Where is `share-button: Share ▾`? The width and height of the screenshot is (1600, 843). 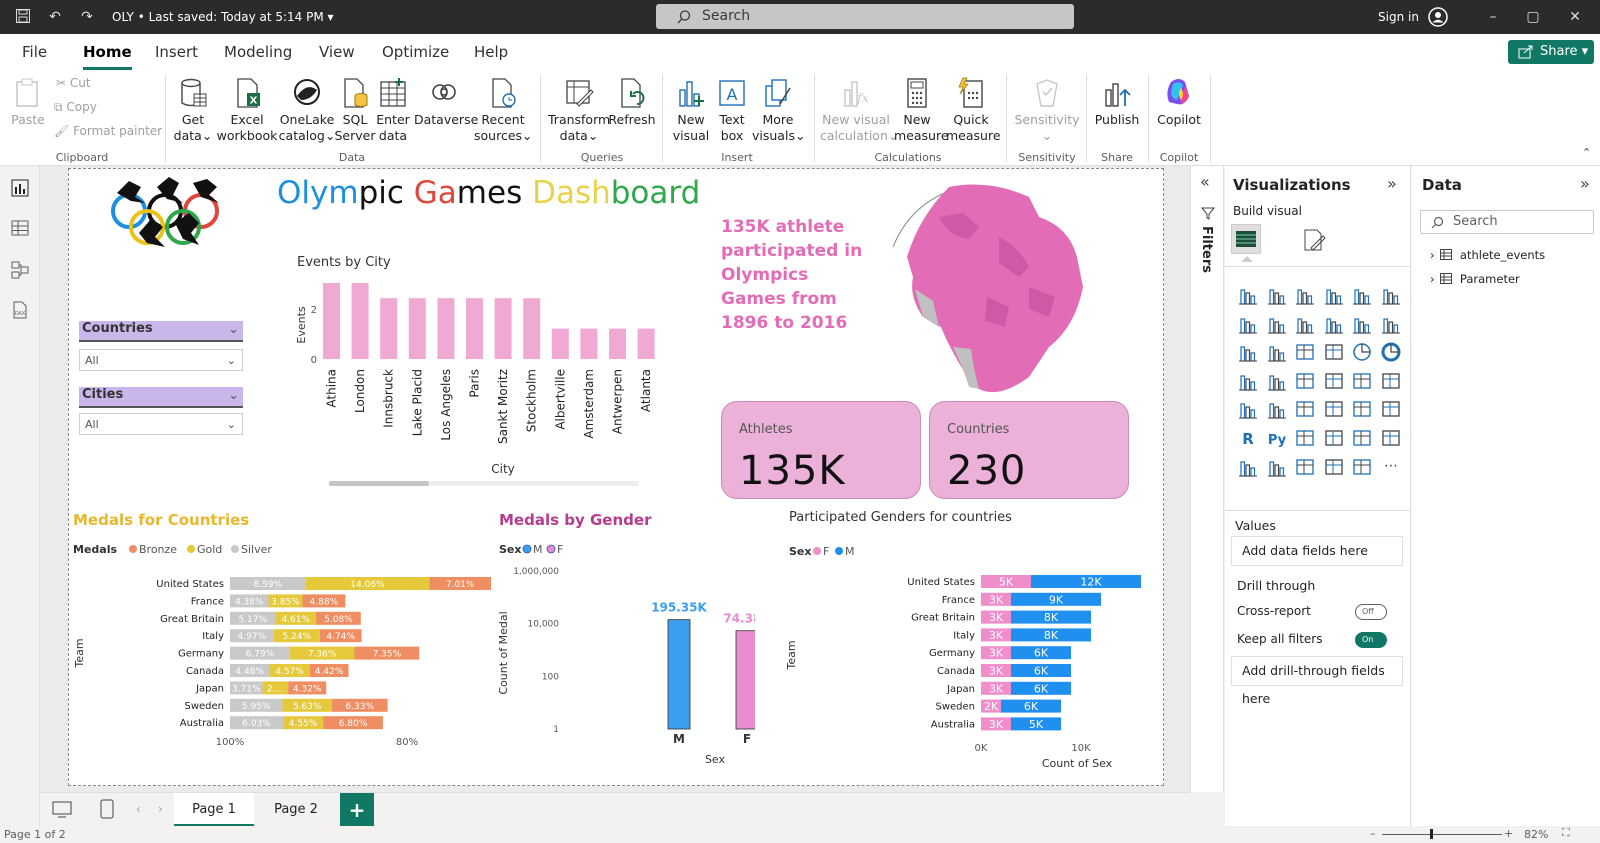 share-button: Share ▾ is located at coordinates (1551, 52).